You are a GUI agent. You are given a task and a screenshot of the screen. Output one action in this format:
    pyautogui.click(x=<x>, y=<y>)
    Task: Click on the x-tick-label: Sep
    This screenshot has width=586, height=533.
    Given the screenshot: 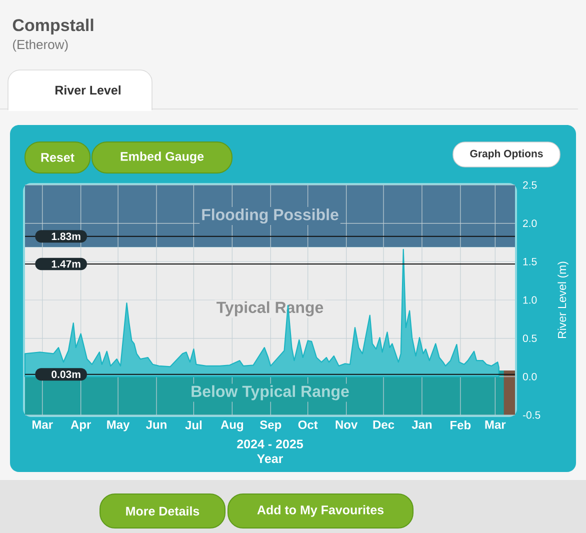 What is the action you would take?
    pyautogui.click(x=271, y=426)
    